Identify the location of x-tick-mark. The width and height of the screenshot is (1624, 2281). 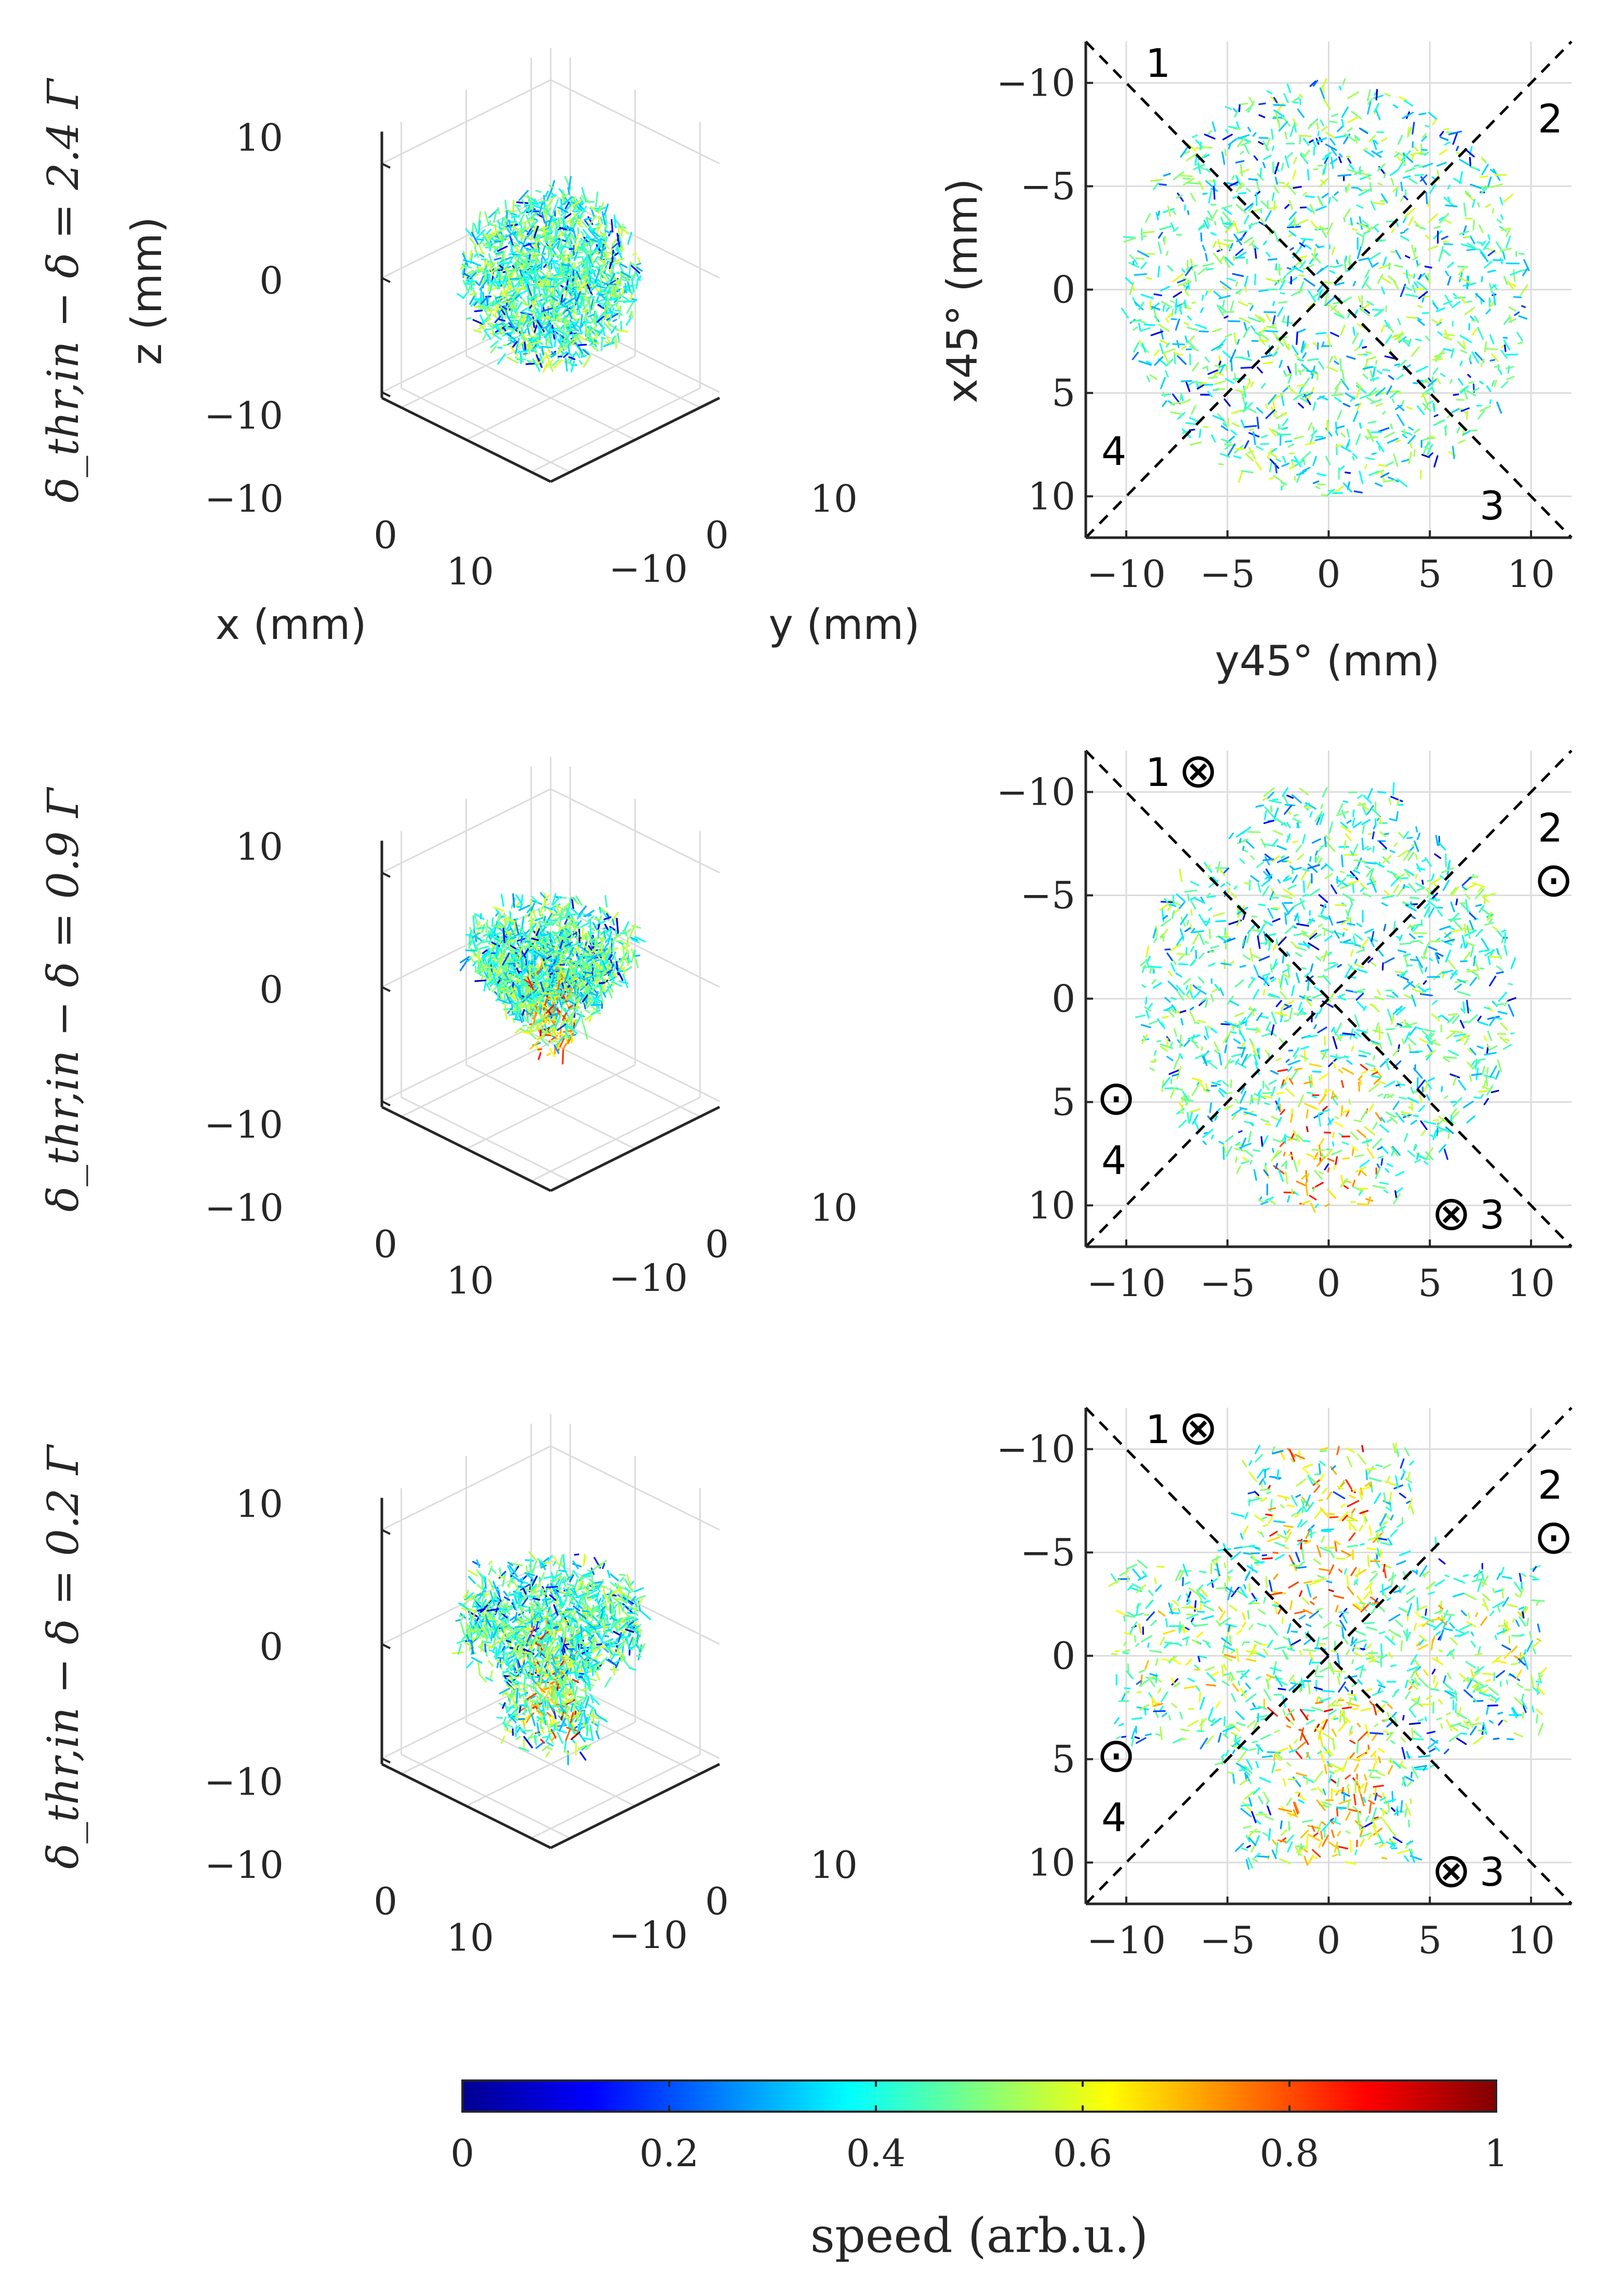
(703, 1772).